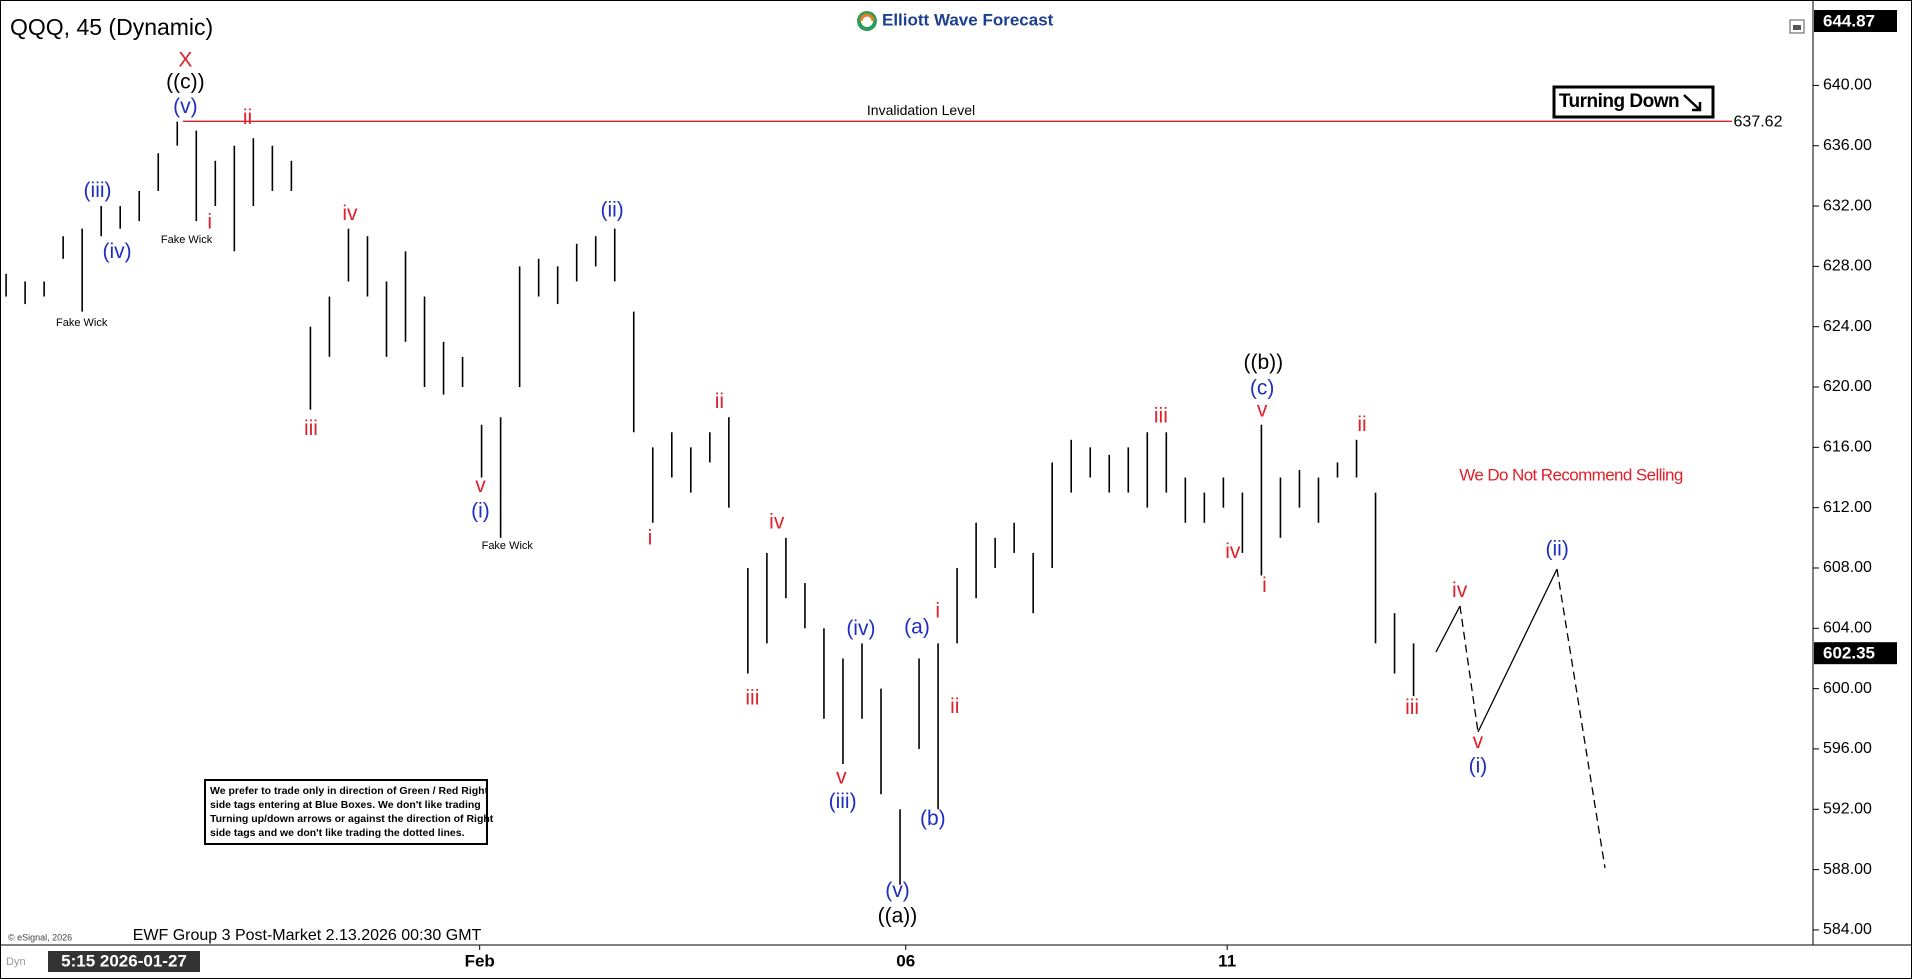  I want to click on x-tick-label: 06, so click(905, 960).